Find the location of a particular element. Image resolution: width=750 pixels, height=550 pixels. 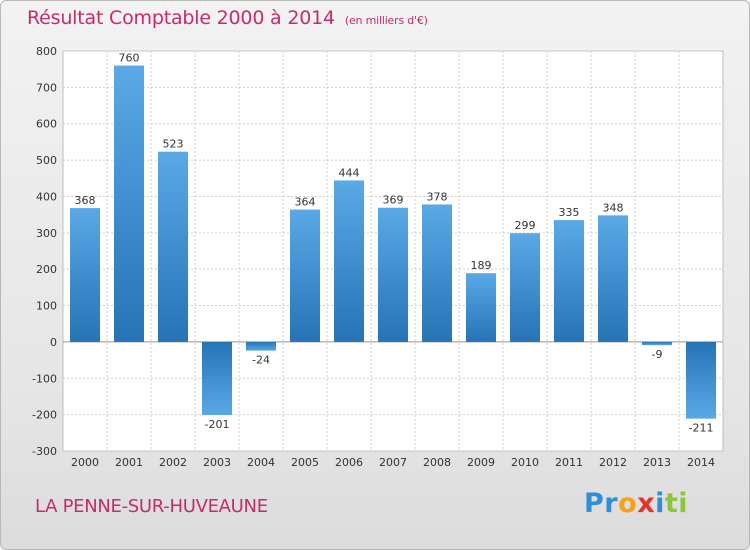

data-label: 444 is located at coordinates (349, 172).